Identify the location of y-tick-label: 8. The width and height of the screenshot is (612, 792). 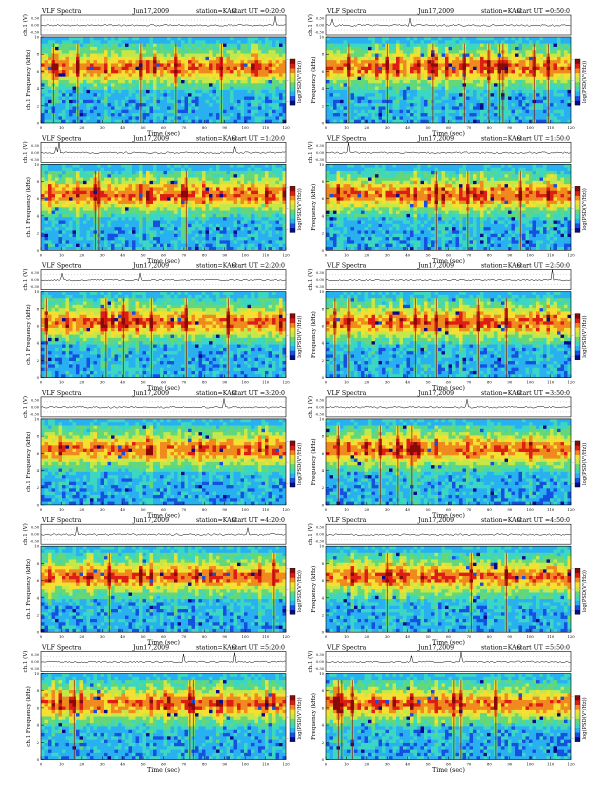
(38, 436).